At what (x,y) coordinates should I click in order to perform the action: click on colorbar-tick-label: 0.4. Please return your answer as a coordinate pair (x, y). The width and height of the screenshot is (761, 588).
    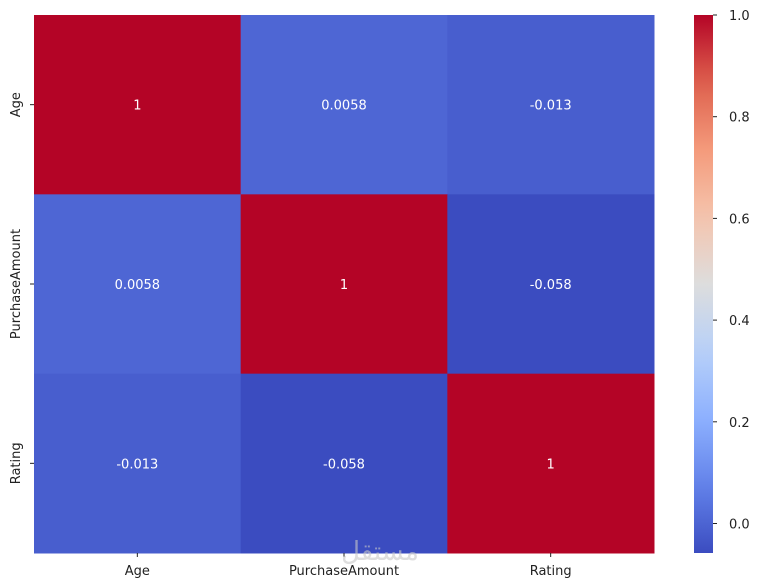
    Looking at the image, I should click on (739, 321).